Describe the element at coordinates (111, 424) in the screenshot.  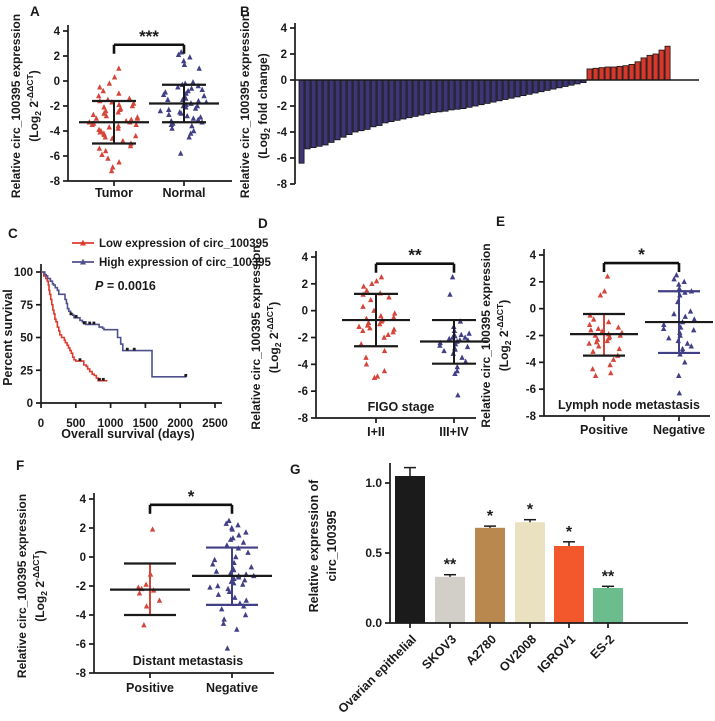
I see `svg-text: 1000` at that location.